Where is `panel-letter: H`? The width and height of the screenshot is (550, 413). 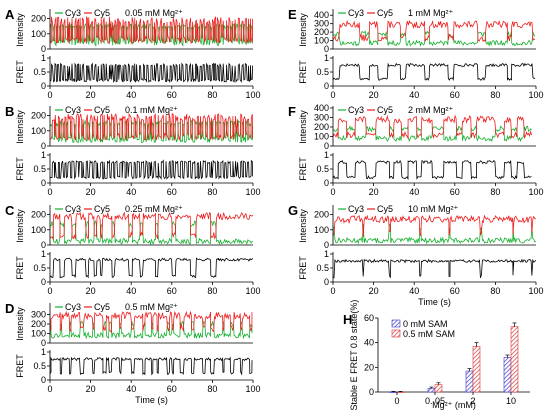
panel-letter: H is located at coordinates (347, 319).